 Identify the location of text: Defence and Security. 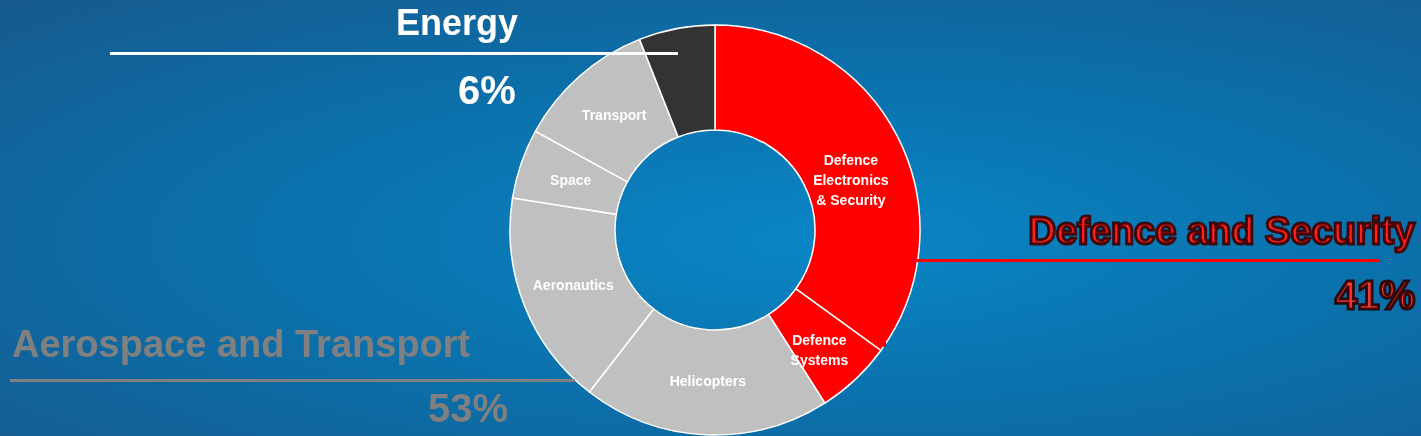
(1221, 231).